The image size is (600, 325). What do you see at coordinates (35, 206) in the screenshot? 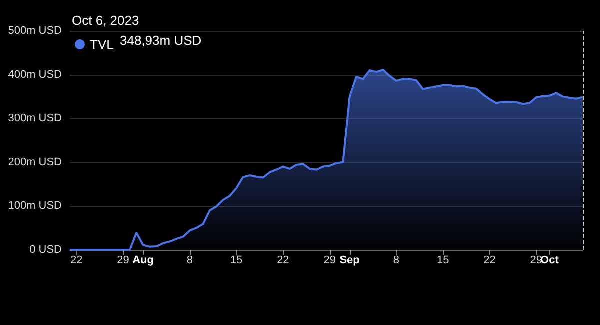
I see `y-tick-label: 100m USD` at bounding box center [35, 206].